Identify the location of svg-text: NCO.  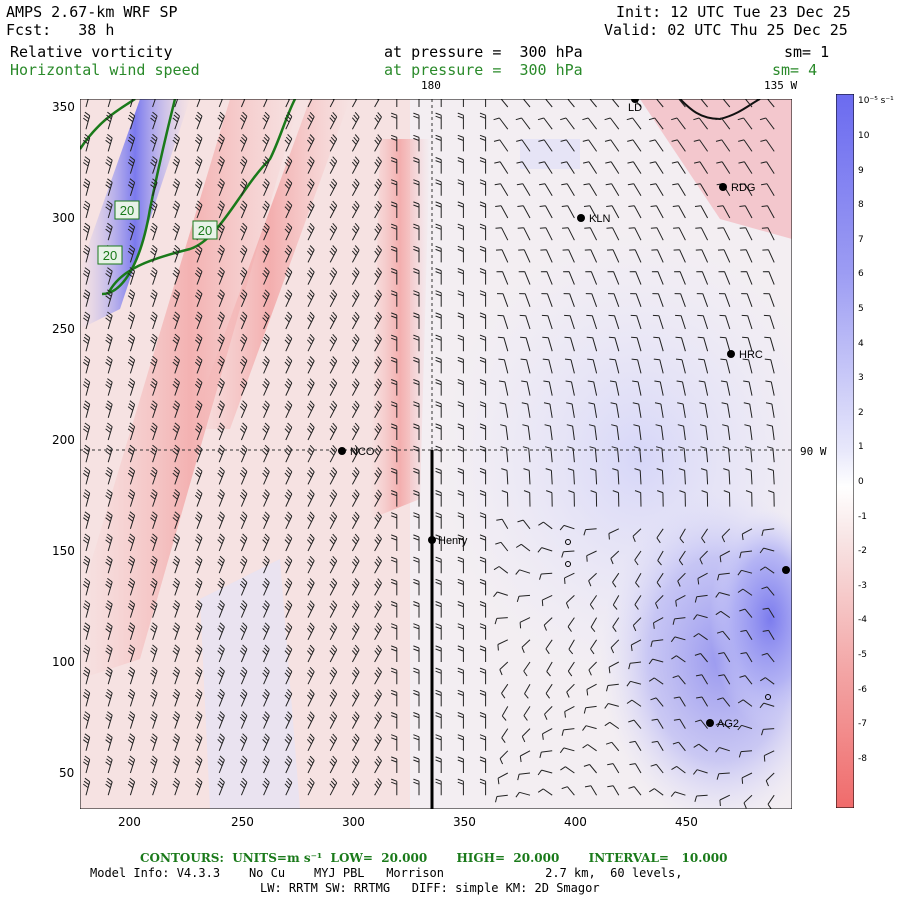
(362, 452).